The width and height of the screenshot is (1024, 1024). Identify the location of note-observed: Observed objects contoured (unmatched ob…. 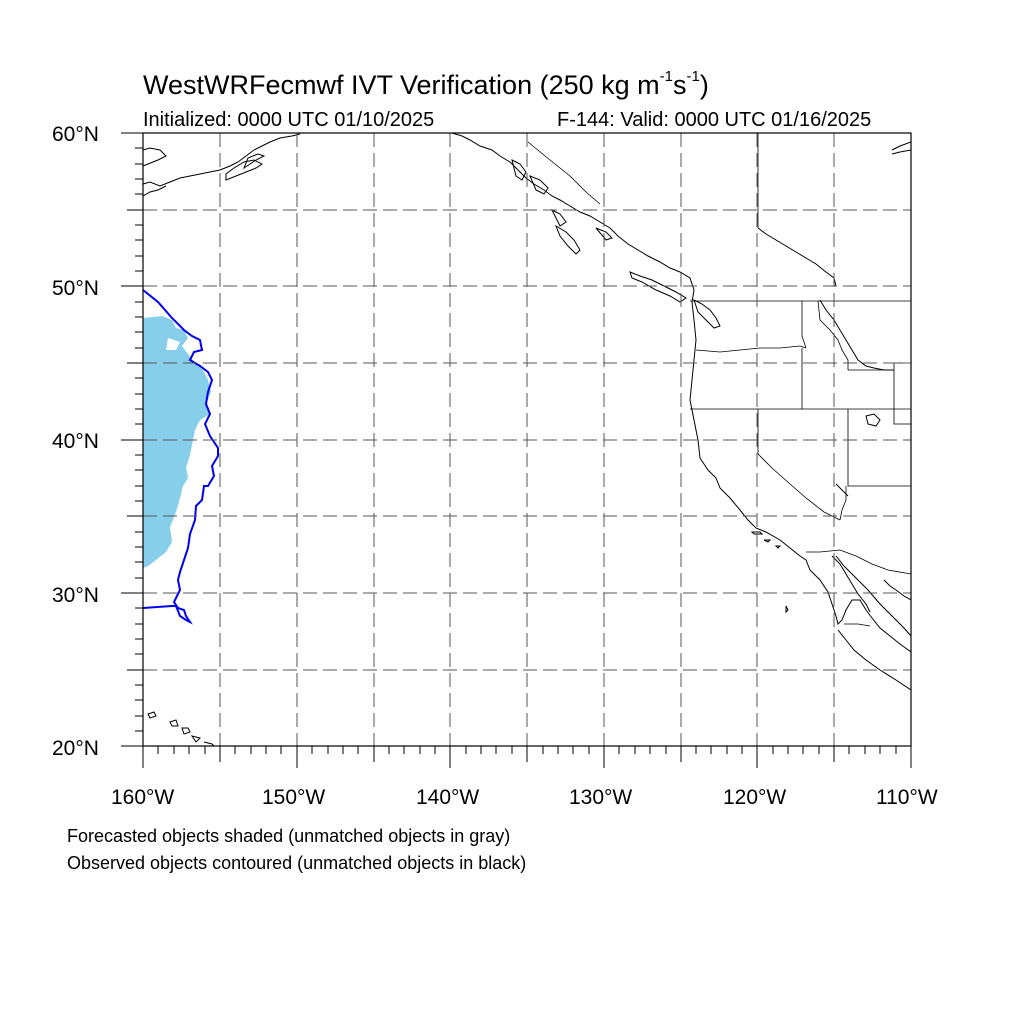
(297, 863).